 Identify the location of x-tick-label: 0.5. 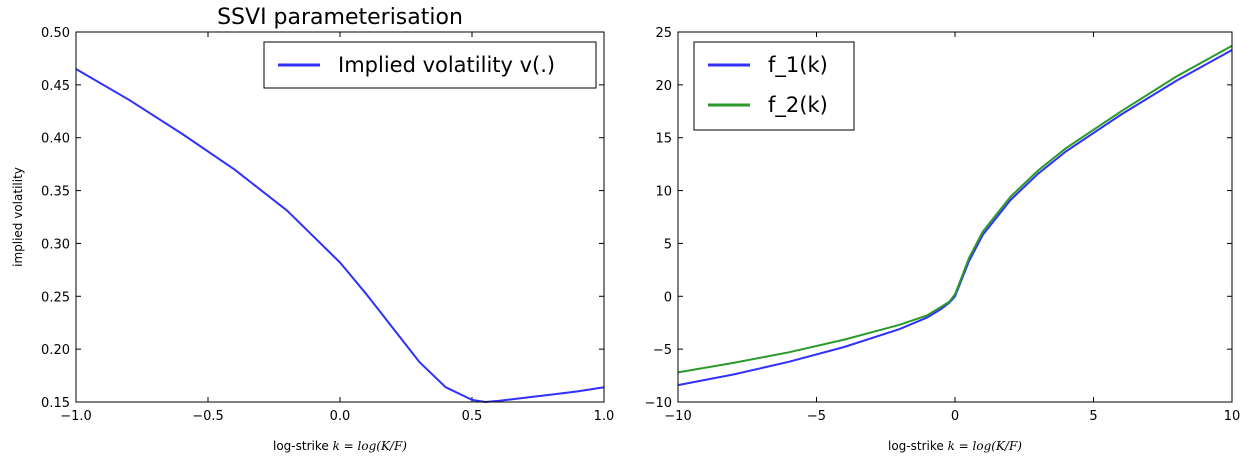
(472, 416).